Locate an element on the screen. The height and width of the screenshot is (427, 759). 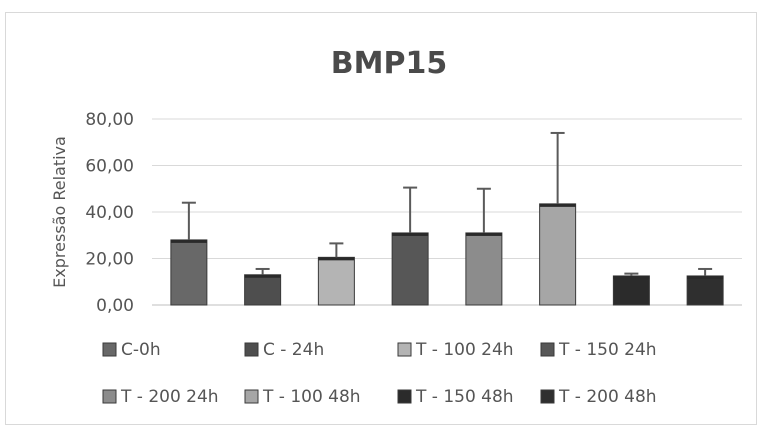
y-axis-label: Expressão Relativa is located at coordinates (59, 212).